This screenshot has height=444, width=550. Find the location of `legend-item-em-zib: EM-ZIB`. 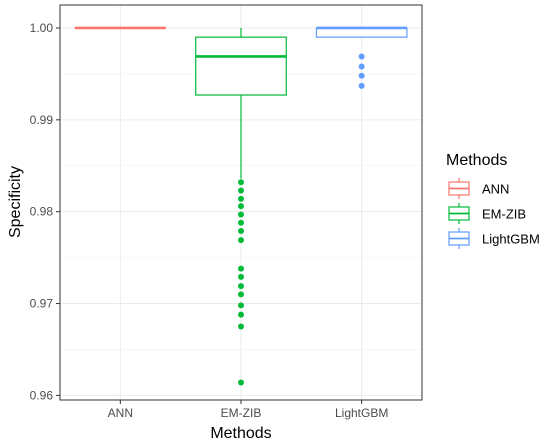

legend-item-em-zib: EM-ZIB is located at coordinates (486, 213).